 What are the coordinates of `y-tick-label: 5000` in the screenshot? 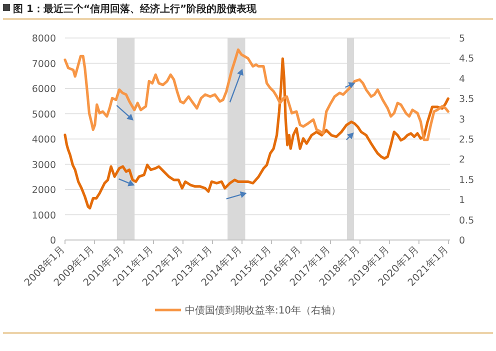 It's located at (44, 114).